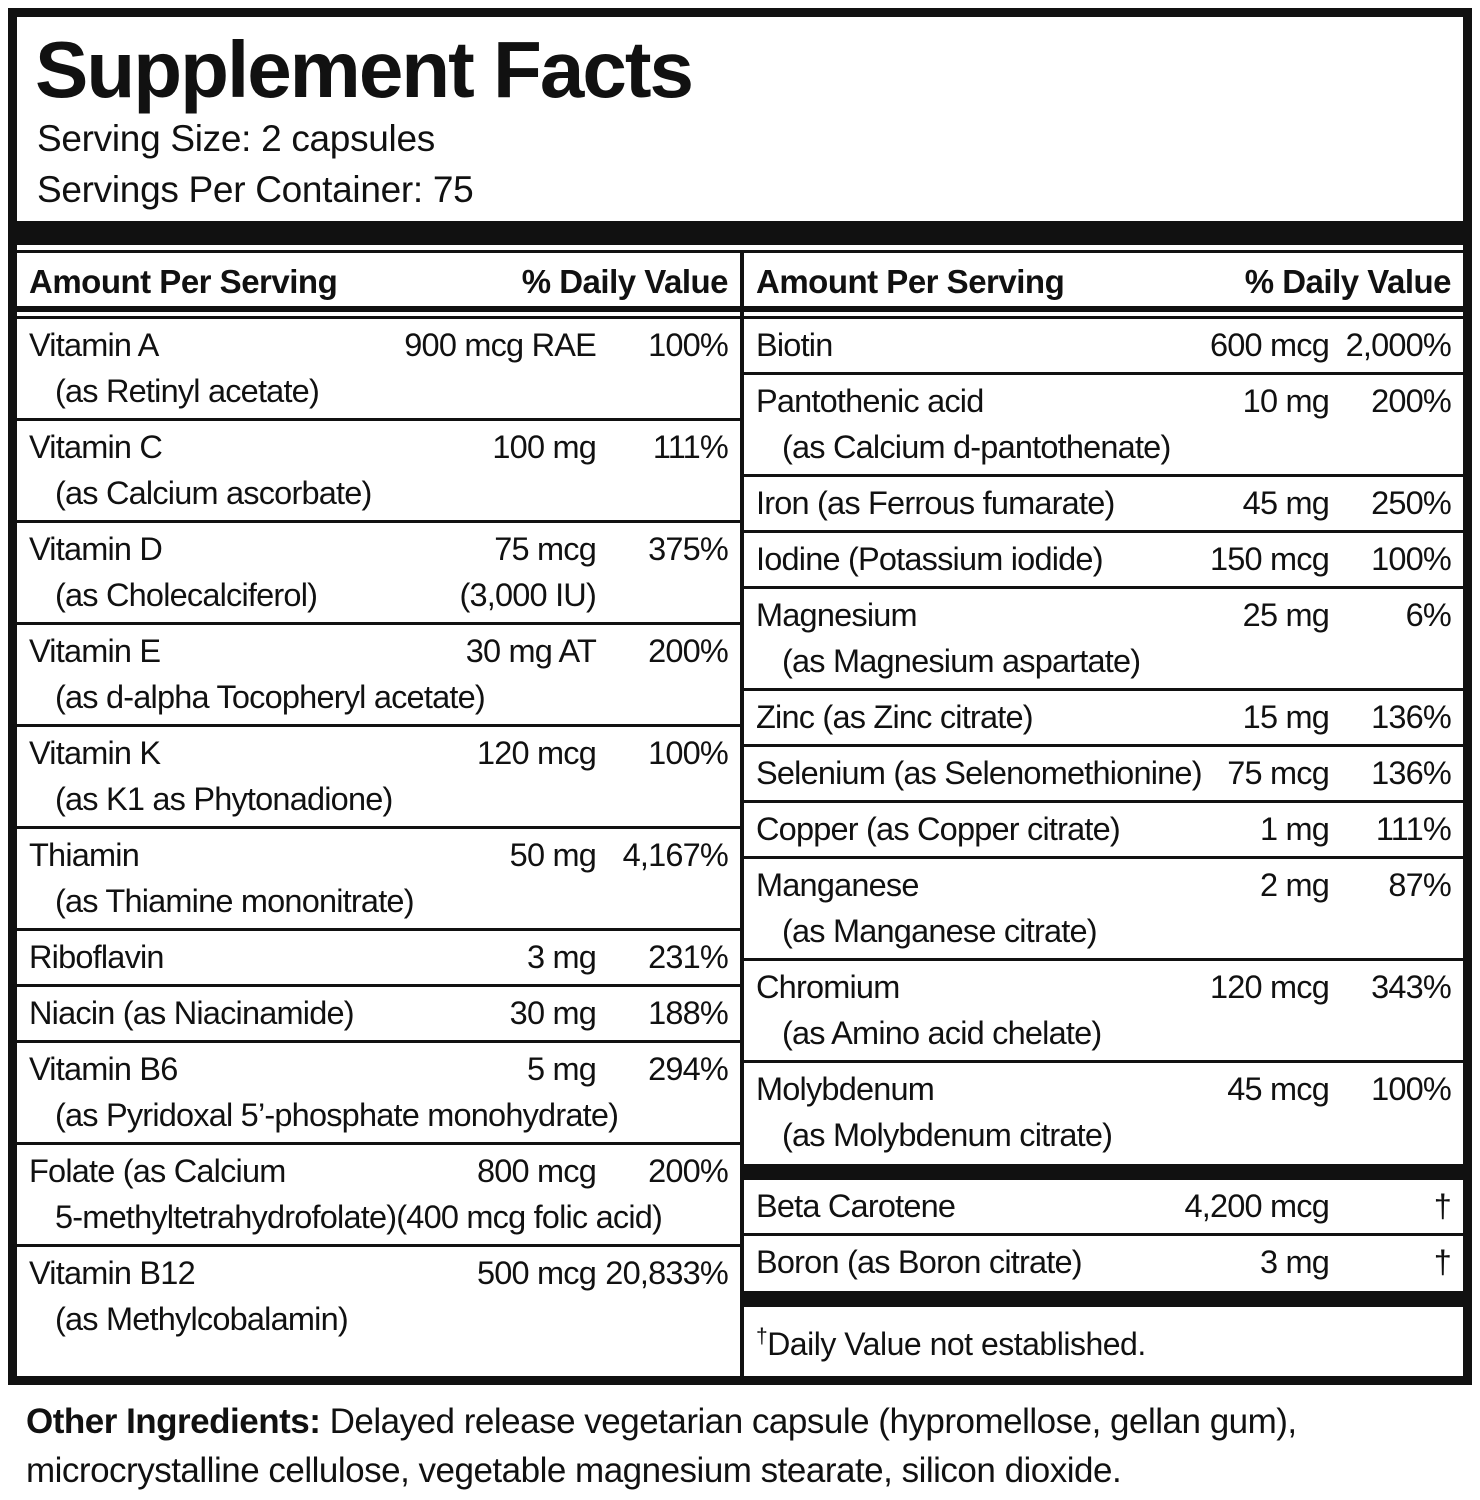  Describe the element at coordinates (379, 1069) in the screenshot. I see `row-line: Vitamin B6 5 mg 294%` at that location.